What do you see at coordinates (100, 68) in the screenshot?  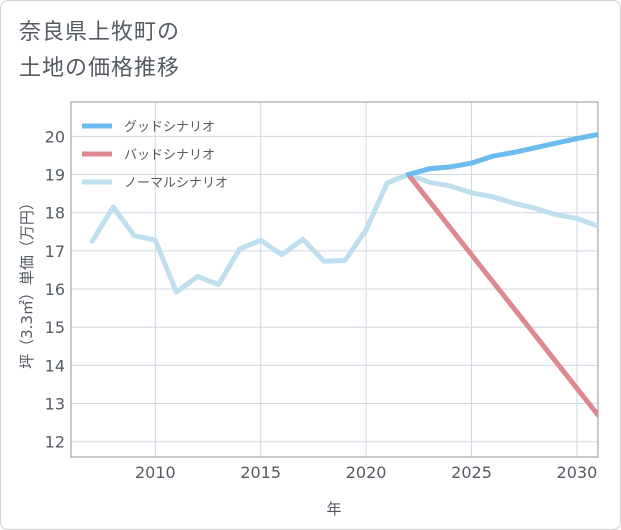 I see `chart-title-line-2: 土地の価格推移` at bounding box center [100, 68].